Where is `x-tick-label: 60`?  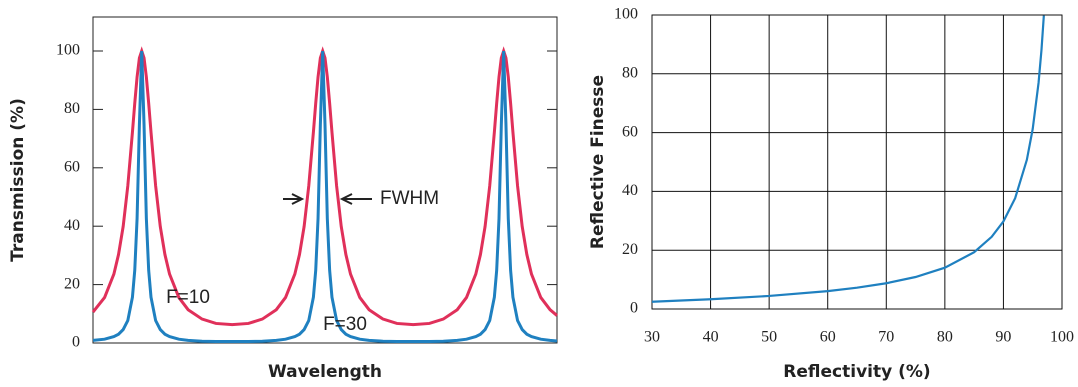 x-tick-label: 60 is located at coordinates (828, 337).